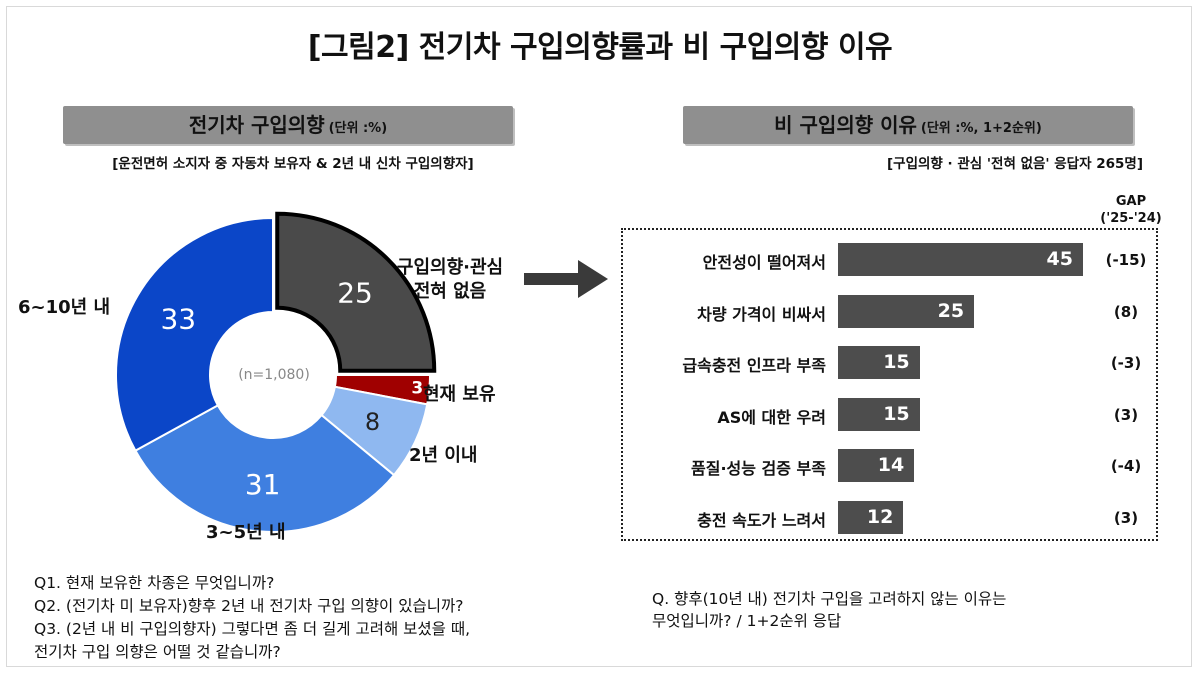  What do you see at coordinates (274, 375) in the screenshot?
I see `donut-center-note: (n=1,080)` at bounding box center [274, 375].